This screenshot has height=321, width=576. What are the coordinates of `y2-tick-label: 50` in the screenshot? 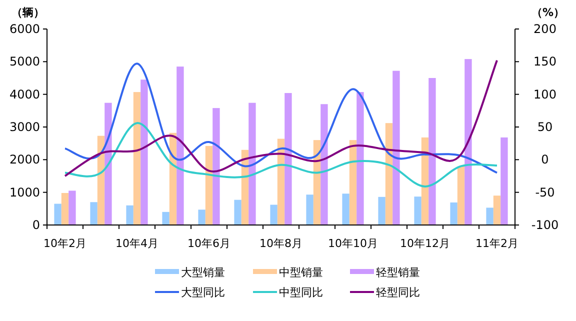 It's located at (545, 127).